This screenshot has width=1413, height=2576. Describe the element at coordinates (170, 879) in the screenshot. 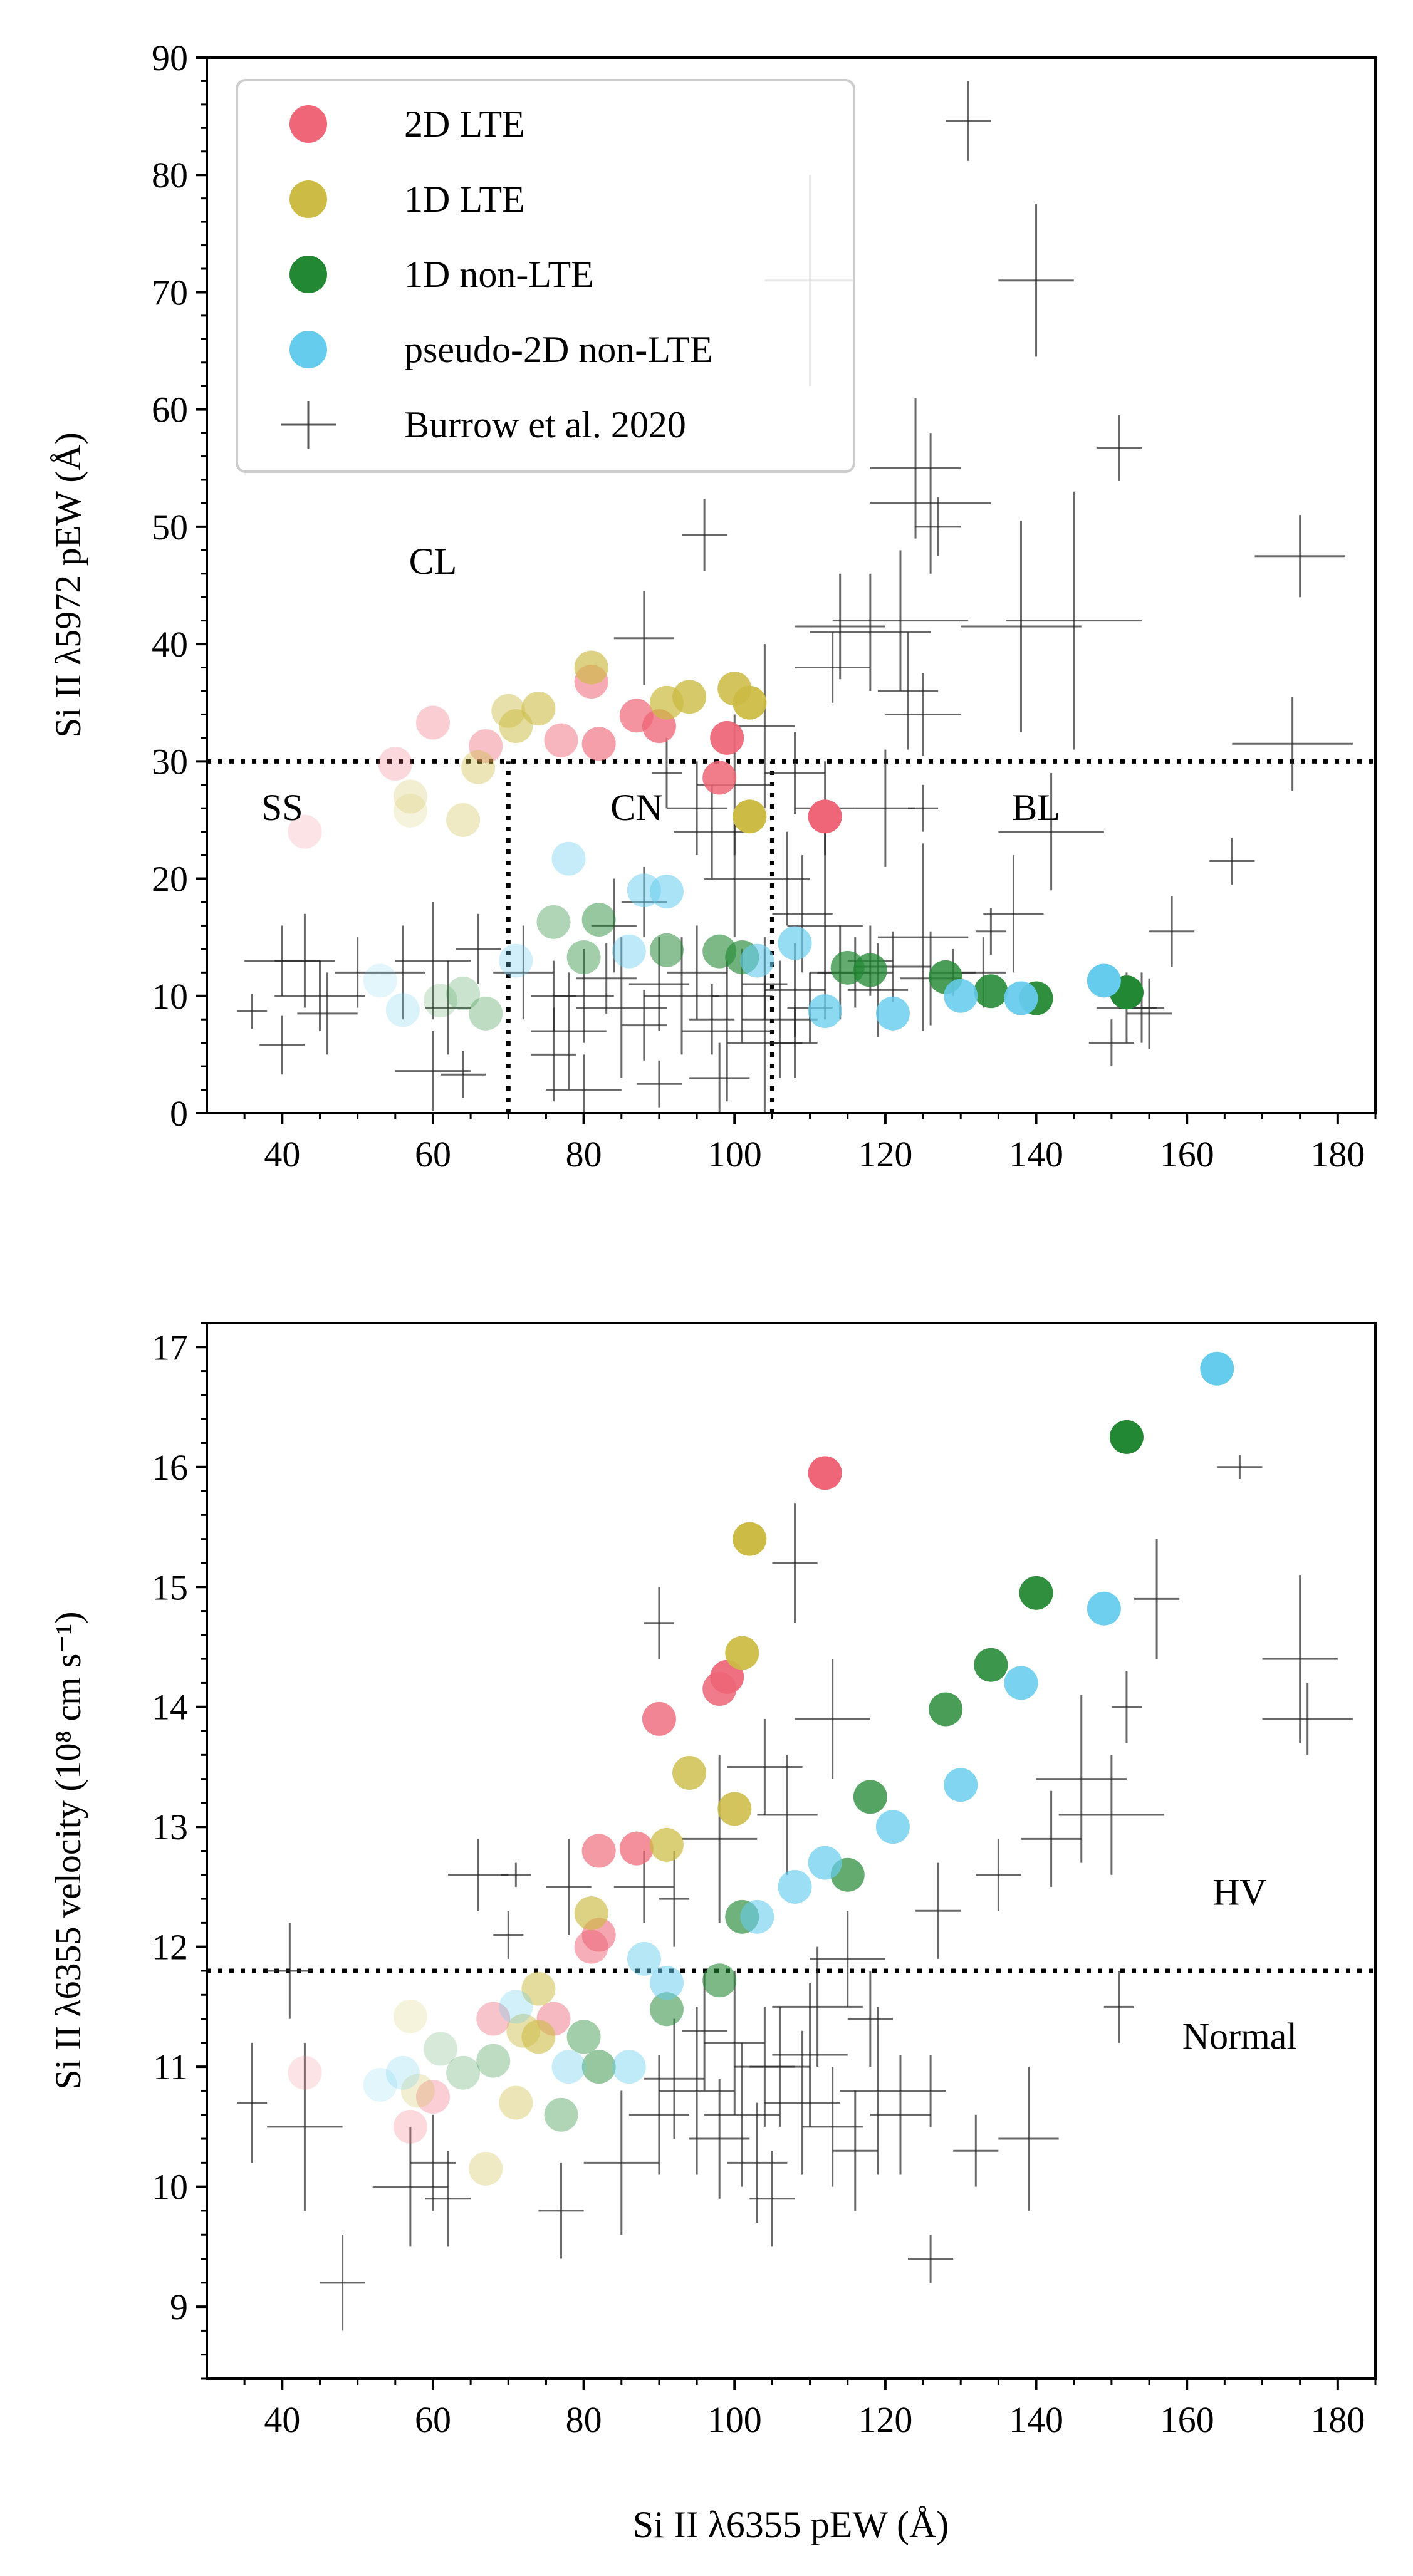

I see `y-tick-label: 20` at that location.